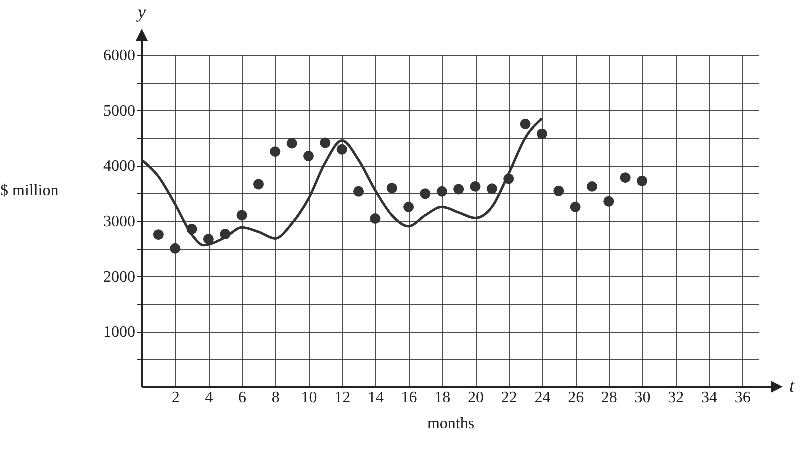 This screenshot has height=450, width=808. What do you see at coordinates (542, 398) in the screenshot?
I see `x-tick-label: 24` at bounding box center [542, 398].